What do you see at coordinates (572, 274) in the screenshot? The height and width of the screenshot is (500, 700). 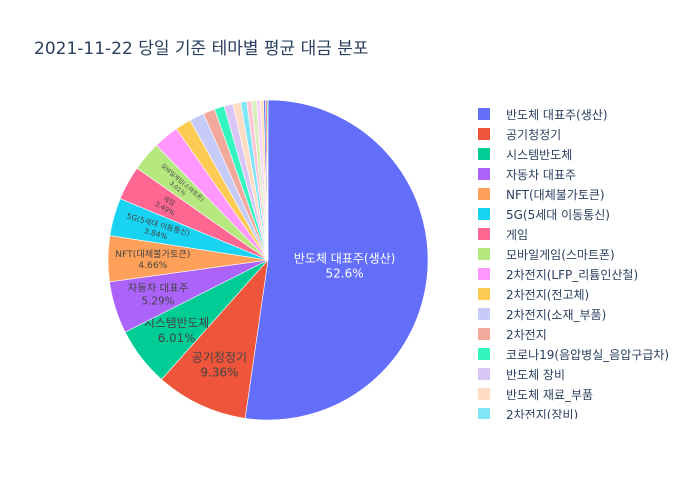 I see `legend-label: 2차전지(LFP_리튬인산철)` at bounding box center [572, 274].